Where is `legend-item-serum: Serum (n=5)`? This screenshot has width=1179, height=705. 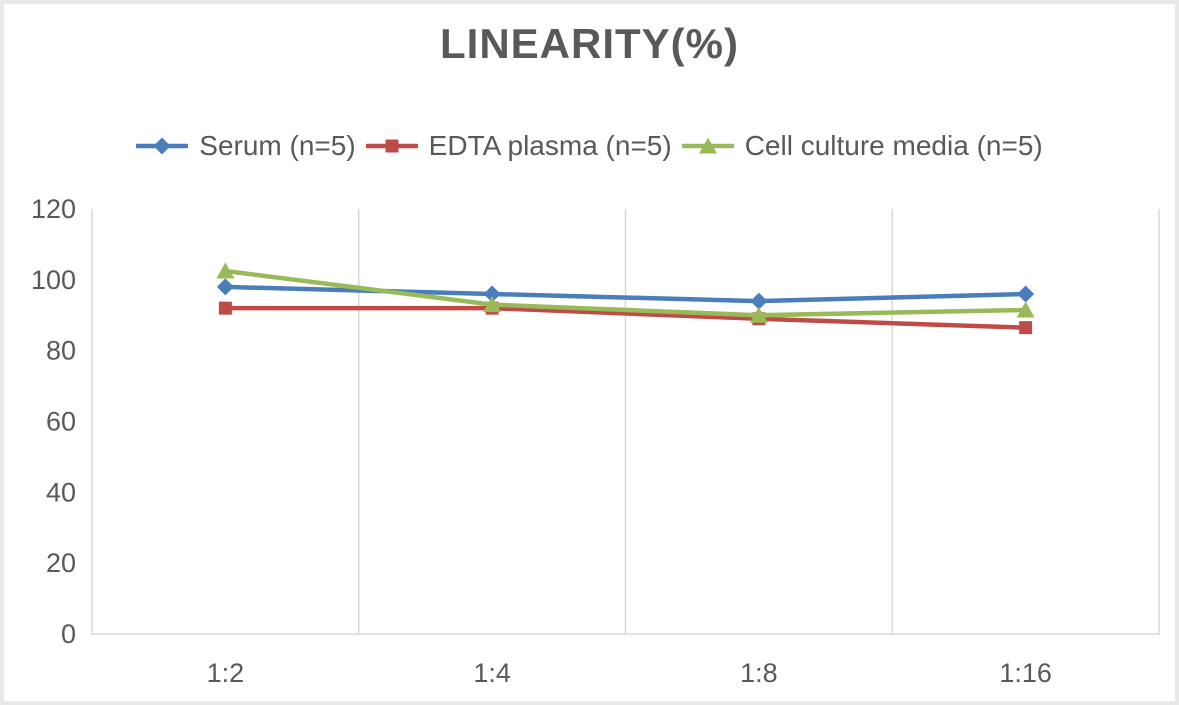
legend-item-serum: Serum (n=5) is located at coordinates (246, 146).